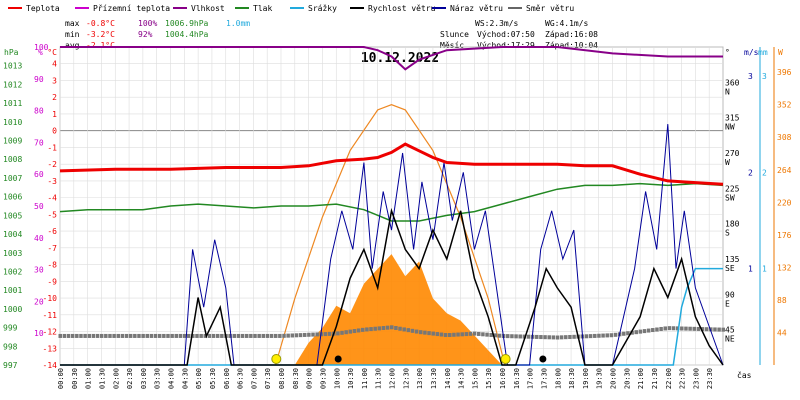 The height and width of the screenshot is (400, 800). I want to click on hpa-tick-label: 1000, so click(12, 309).